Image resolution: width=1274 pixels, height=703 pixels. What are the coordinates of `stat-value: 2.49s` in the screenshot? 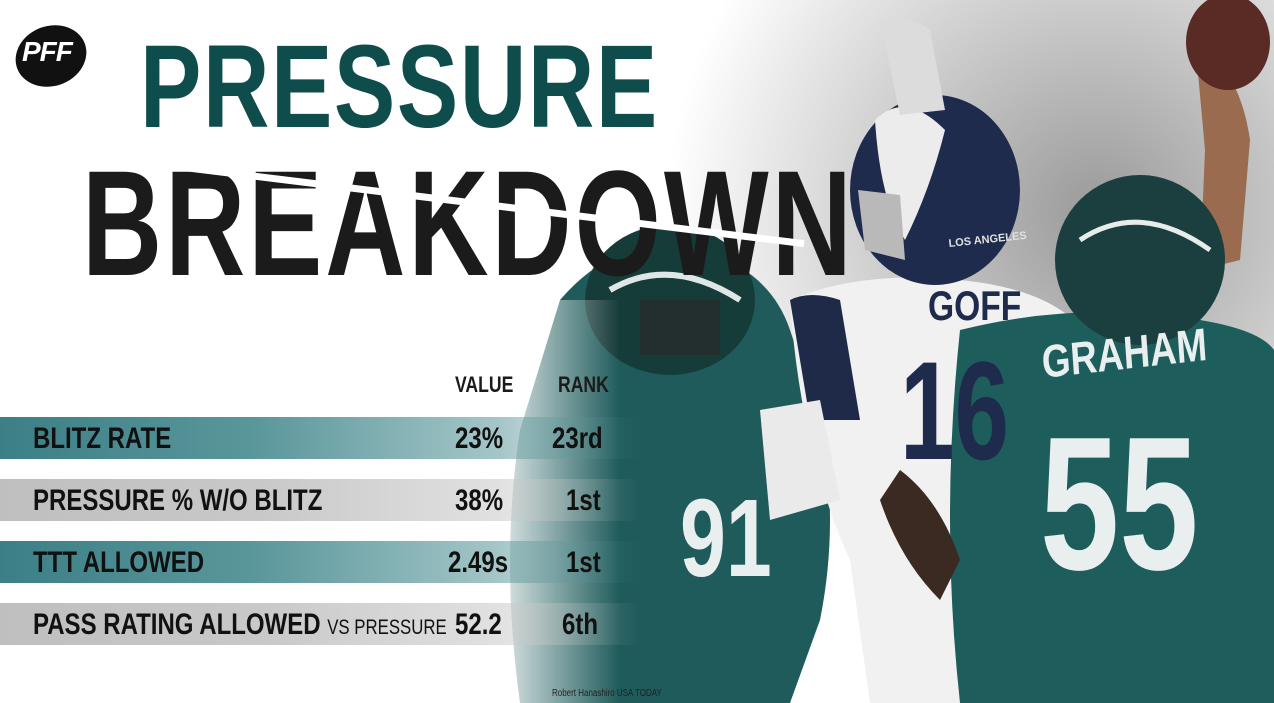 It's located at (478, 562).